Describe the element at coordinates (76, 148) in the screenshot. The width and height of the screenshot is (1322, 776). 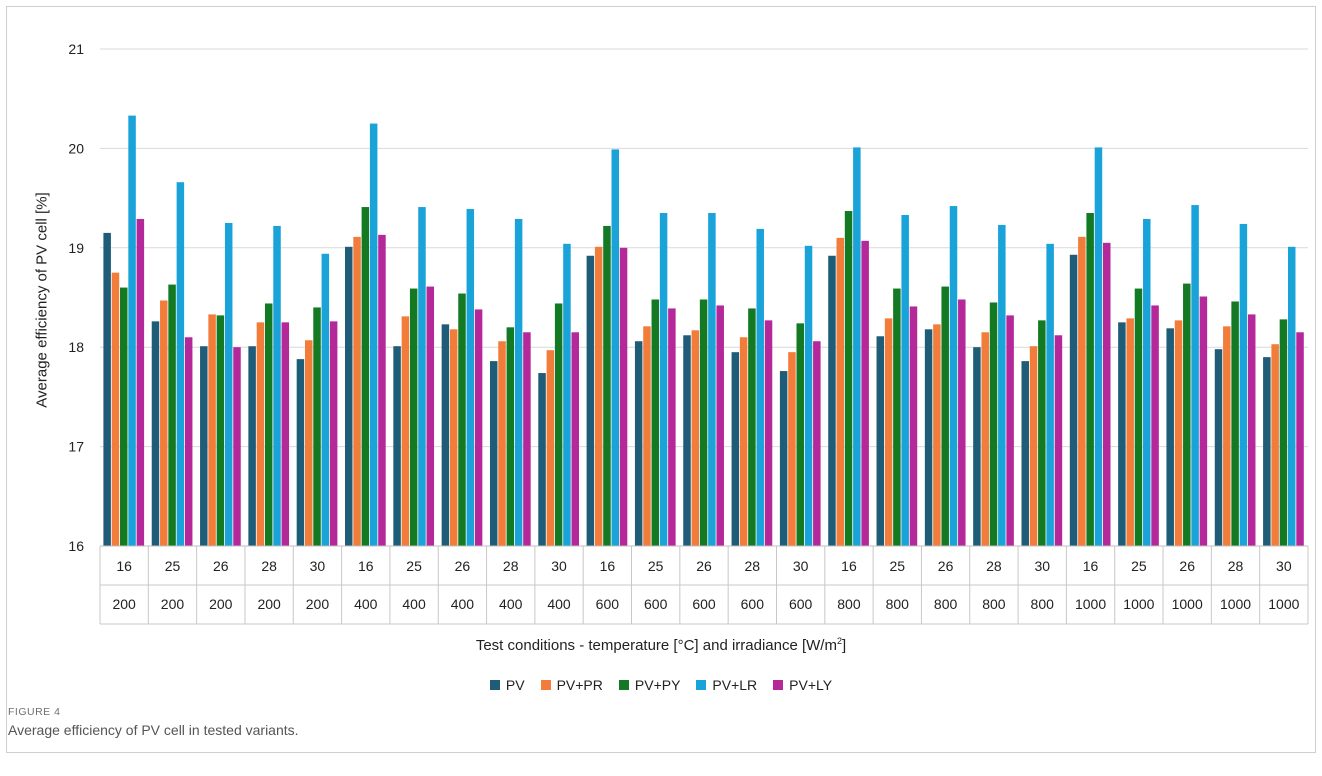
I see `y-tick-label: 20` at that location.